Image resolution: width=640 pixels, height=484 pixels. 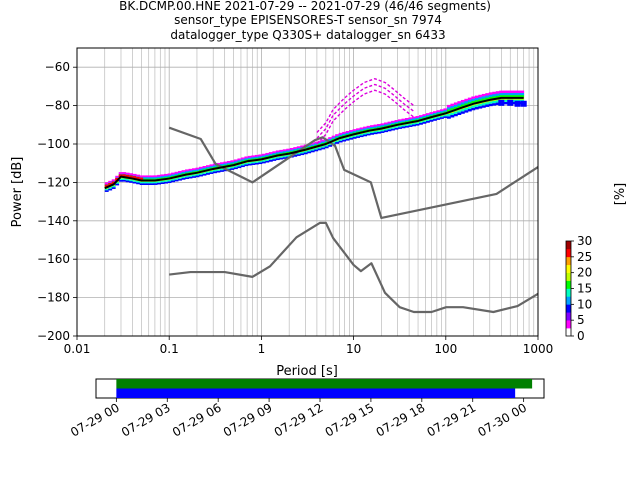 I want to click on low-noise-model-line, so click(x=354, y=267).